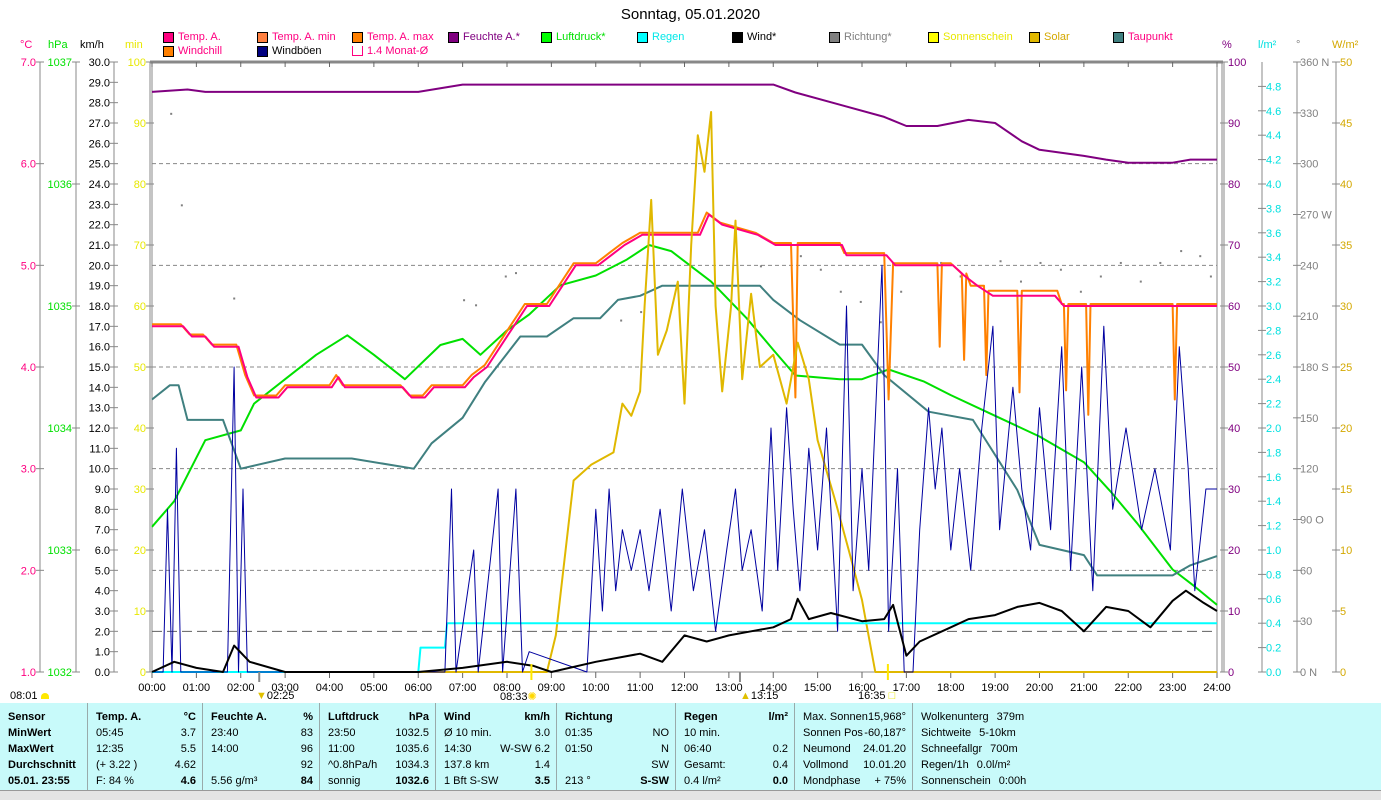 The height and width of the screenshot is (800, 1381). What do you see at coordinates (854, 781) in the screenshot?
I see `summary-row: Mondphase + 75%` at bounding box center [854, 781].